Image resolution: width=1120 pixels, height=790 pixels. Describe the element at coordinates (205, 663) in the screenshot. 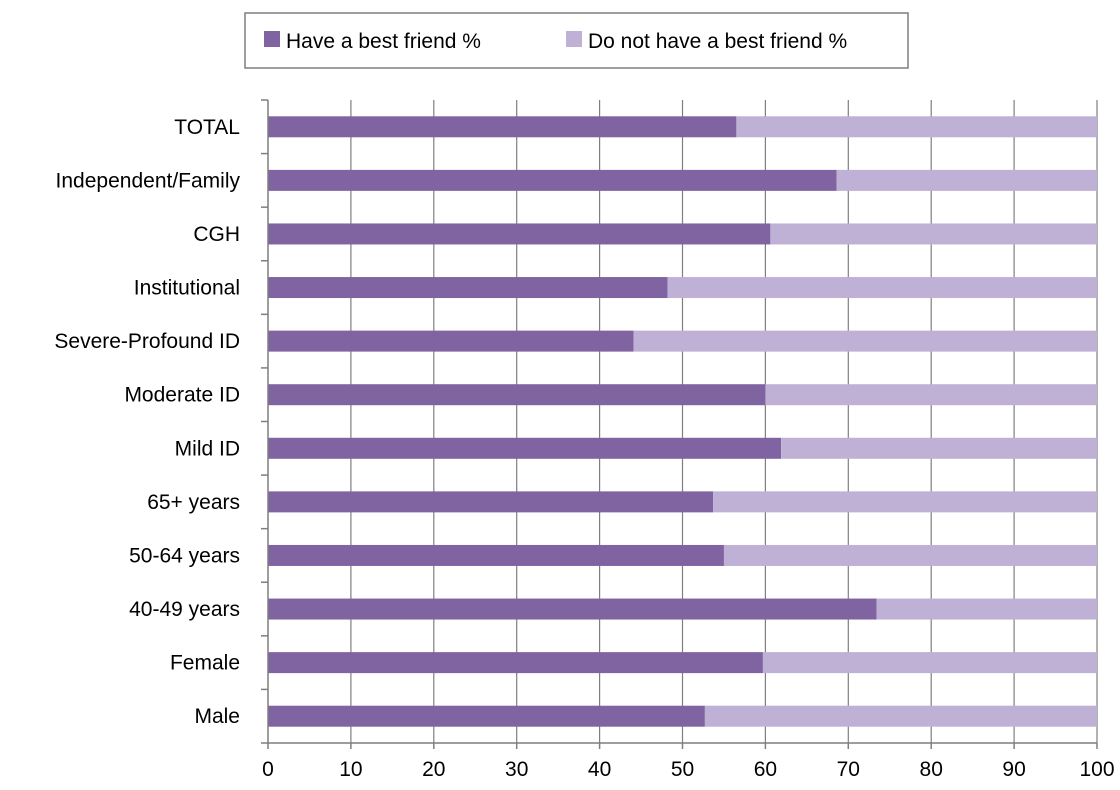

I see `category-label: Female` at that location.